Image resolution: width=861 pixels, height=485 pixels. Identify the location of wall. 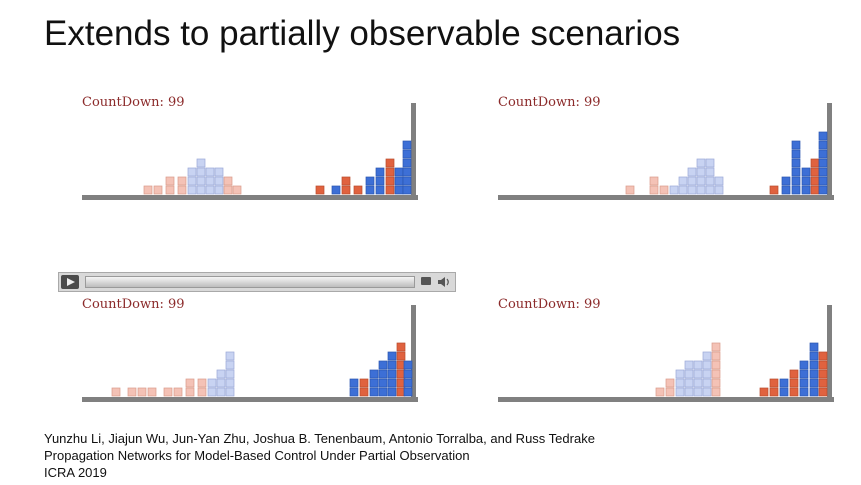
(413, 150).